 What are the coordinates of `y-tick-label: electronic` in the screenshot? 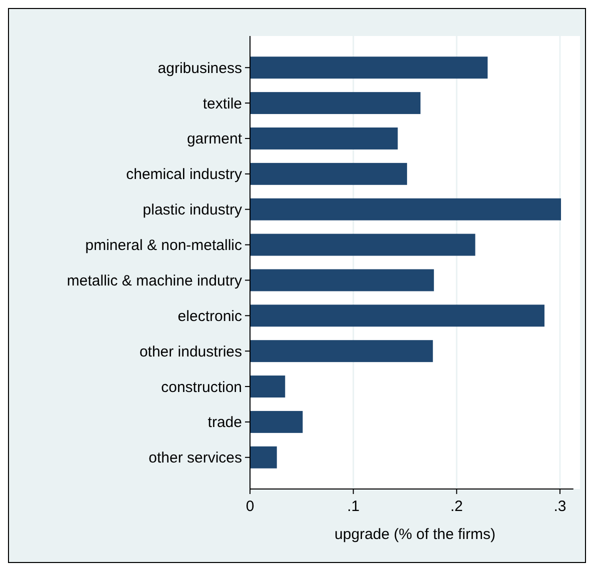 It's located at (210, 316).